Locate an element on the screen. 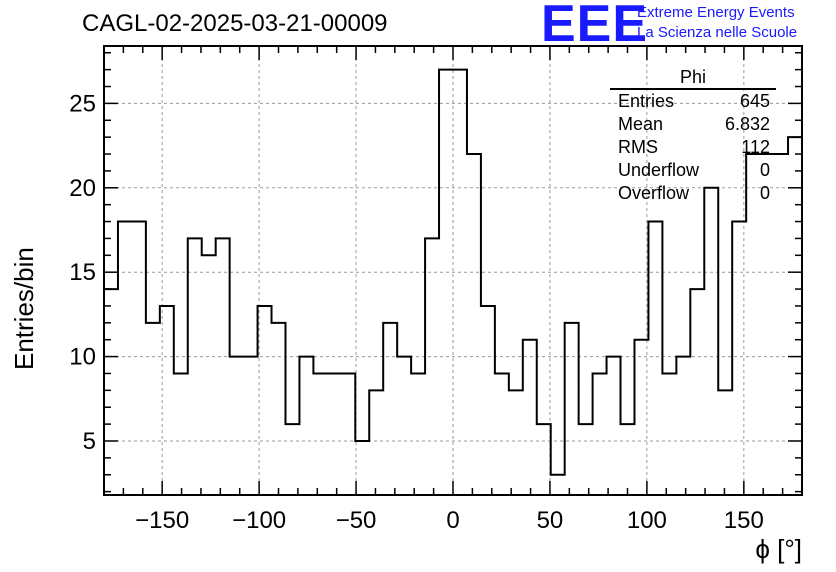  x-tick-label: 50 is located at coordinates (550, 520).